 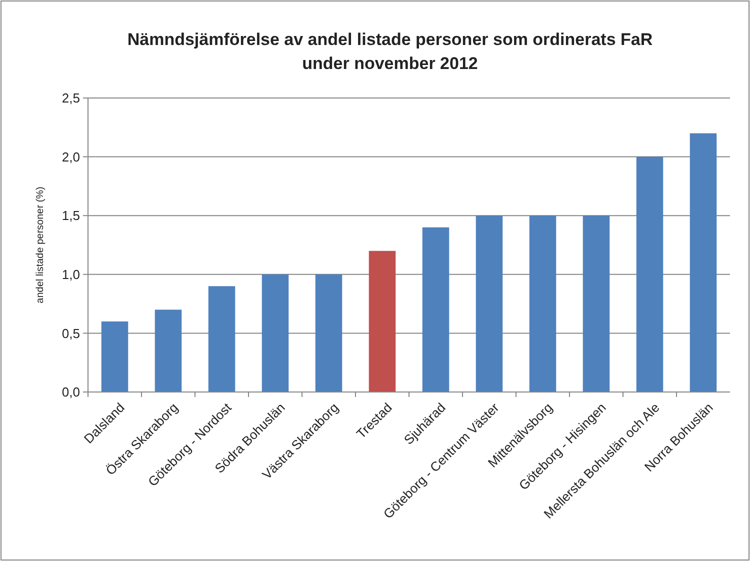 What do you see at coordinates (71, 392) in the screenshot?
I see `y-tick-label: 0,0` at bounding box center [71, 392].